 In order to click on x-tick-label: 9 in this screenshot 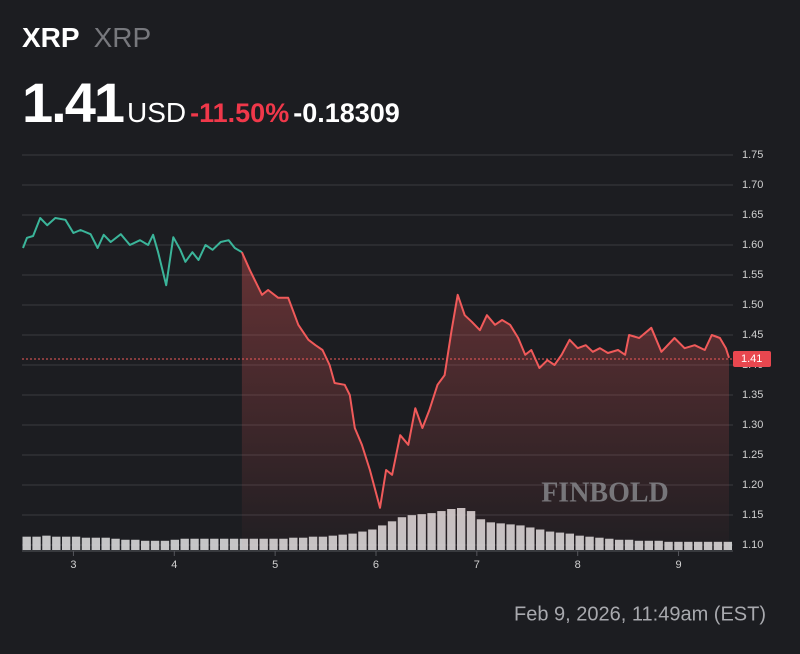, I will do `click(678, 565)`.